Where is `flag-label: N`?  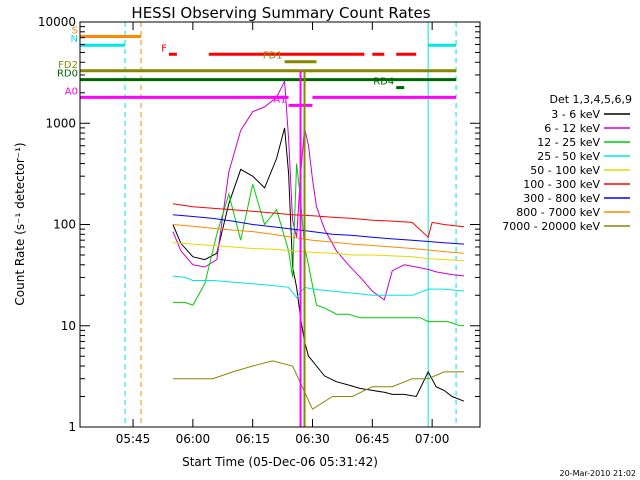
flag-label: N is located at coordinates (74, 39).